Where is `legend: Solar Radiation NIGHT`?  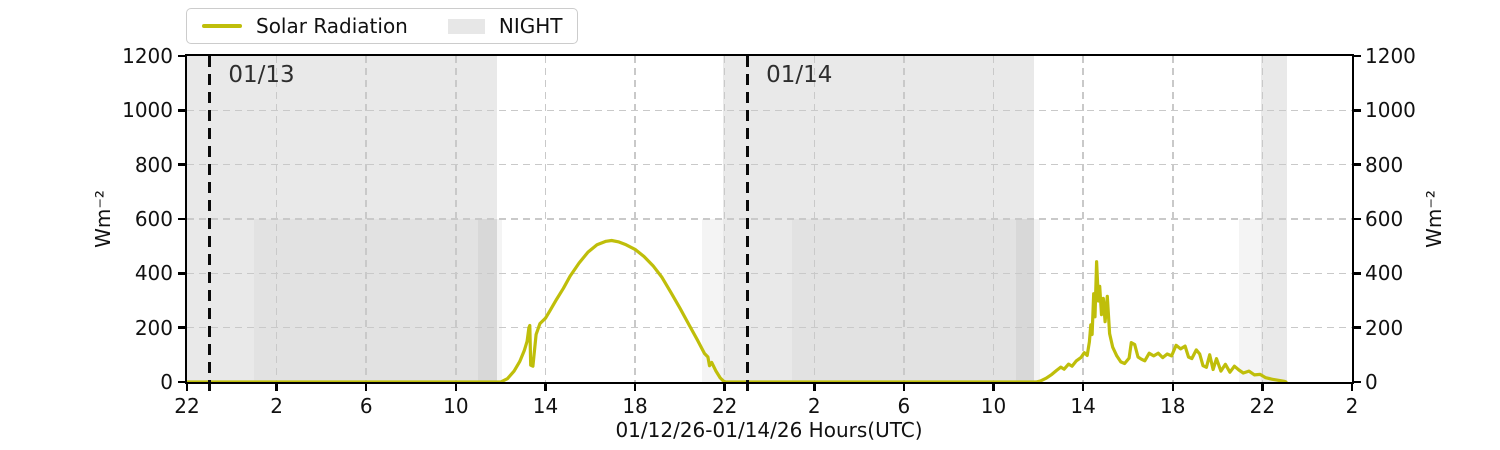
legend: Solar Radiation NIGHT is located at coordinates (382, 26).